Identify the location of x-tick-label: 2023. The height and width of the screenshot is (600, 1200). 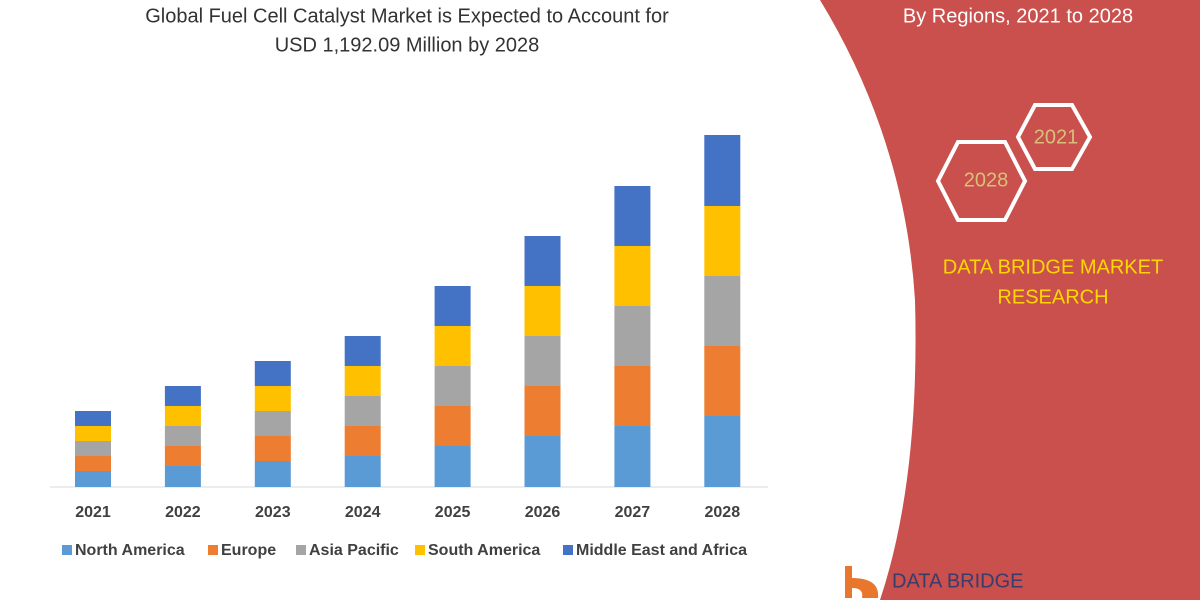
(273, 512).